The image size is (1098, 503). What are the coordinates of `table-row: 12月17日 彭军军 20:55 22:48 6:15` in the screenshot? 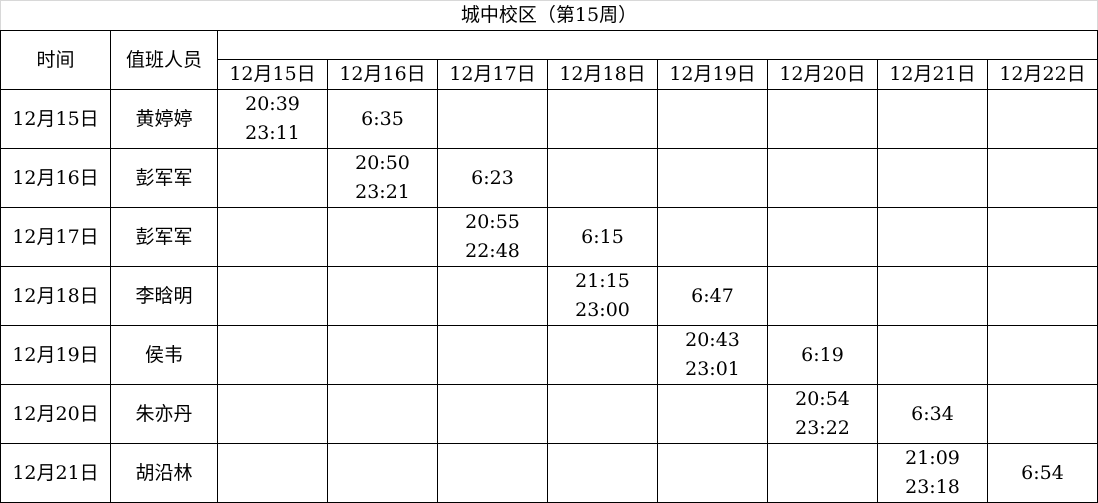 It's located at (549, 237).